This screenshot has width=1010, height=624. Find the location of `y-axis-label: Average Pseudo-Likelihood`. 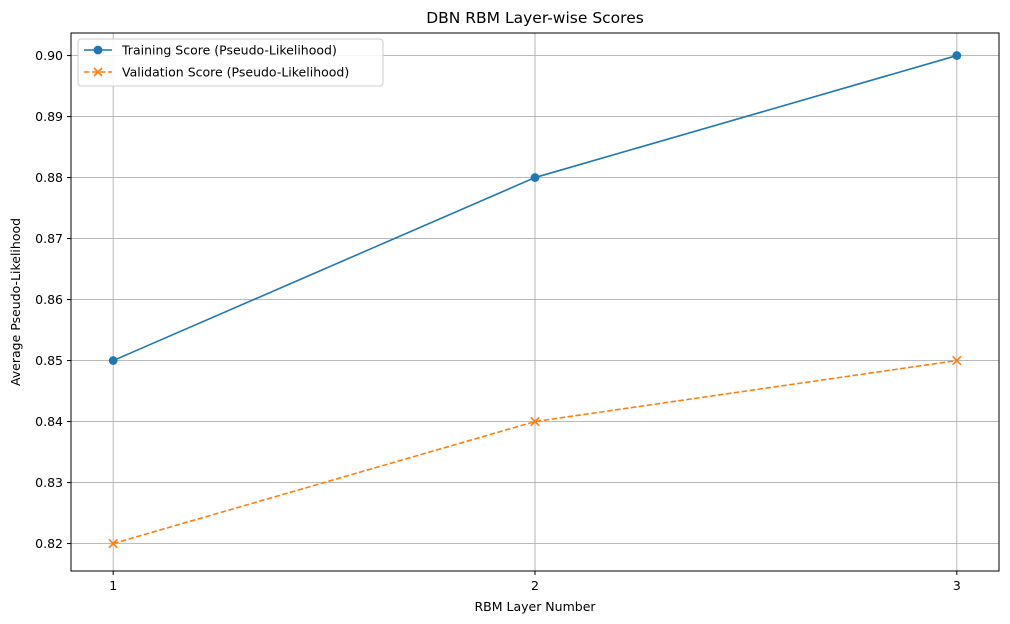

y-axis-label: Average Pseudo-Likelihood is located at coordinates (15, 302).